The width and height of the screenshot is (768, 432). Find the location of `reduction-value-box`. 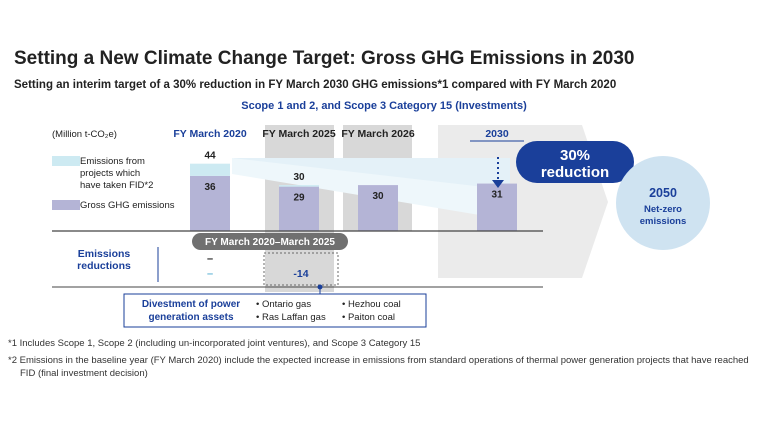

reduction-value-box is located at coordinates (301, 269).